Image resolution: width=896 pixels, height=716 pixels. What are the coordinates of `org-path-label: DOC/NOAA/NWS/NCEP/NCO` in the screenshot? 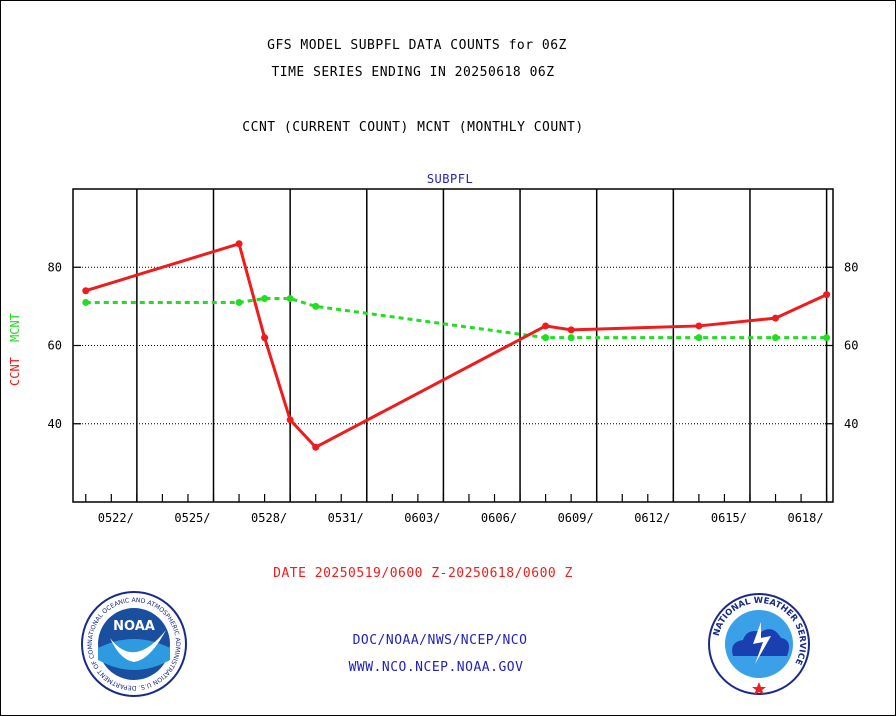 It's located at (440, 640).